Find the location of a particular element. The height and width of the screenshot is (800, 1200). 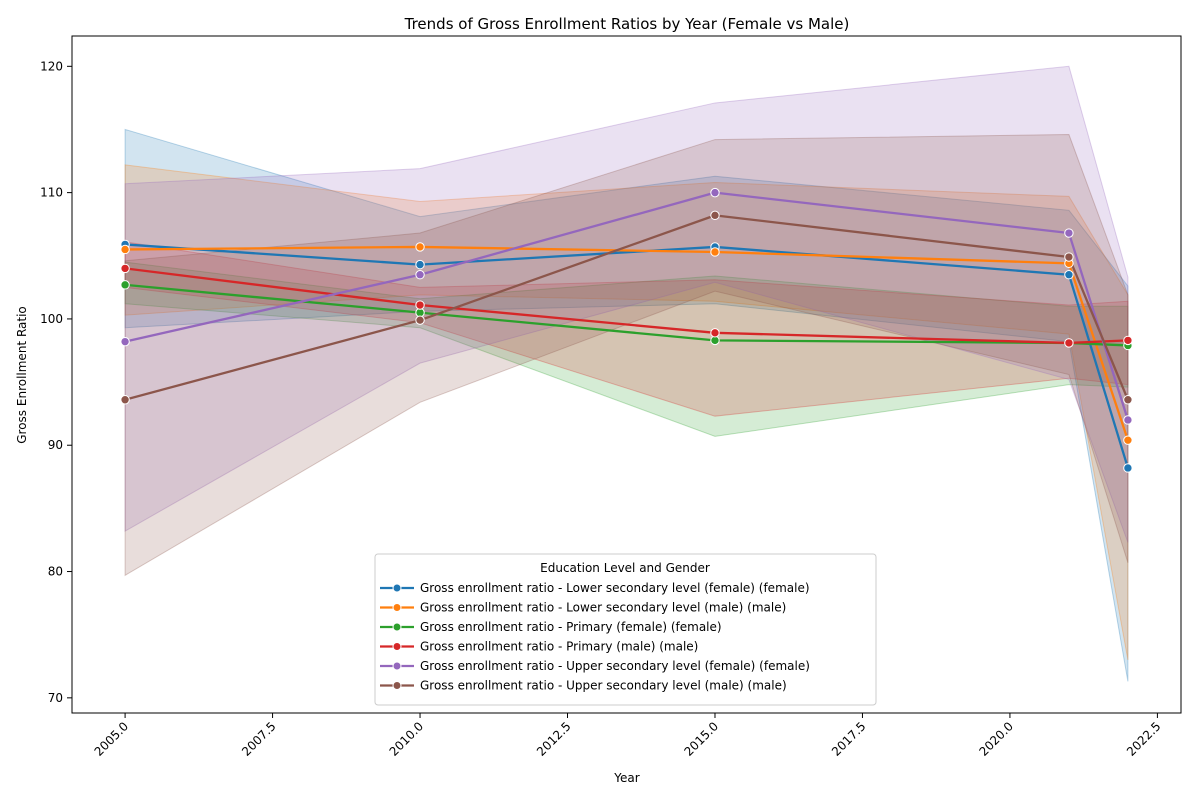

legend-box is located at coordinates (625, 629).